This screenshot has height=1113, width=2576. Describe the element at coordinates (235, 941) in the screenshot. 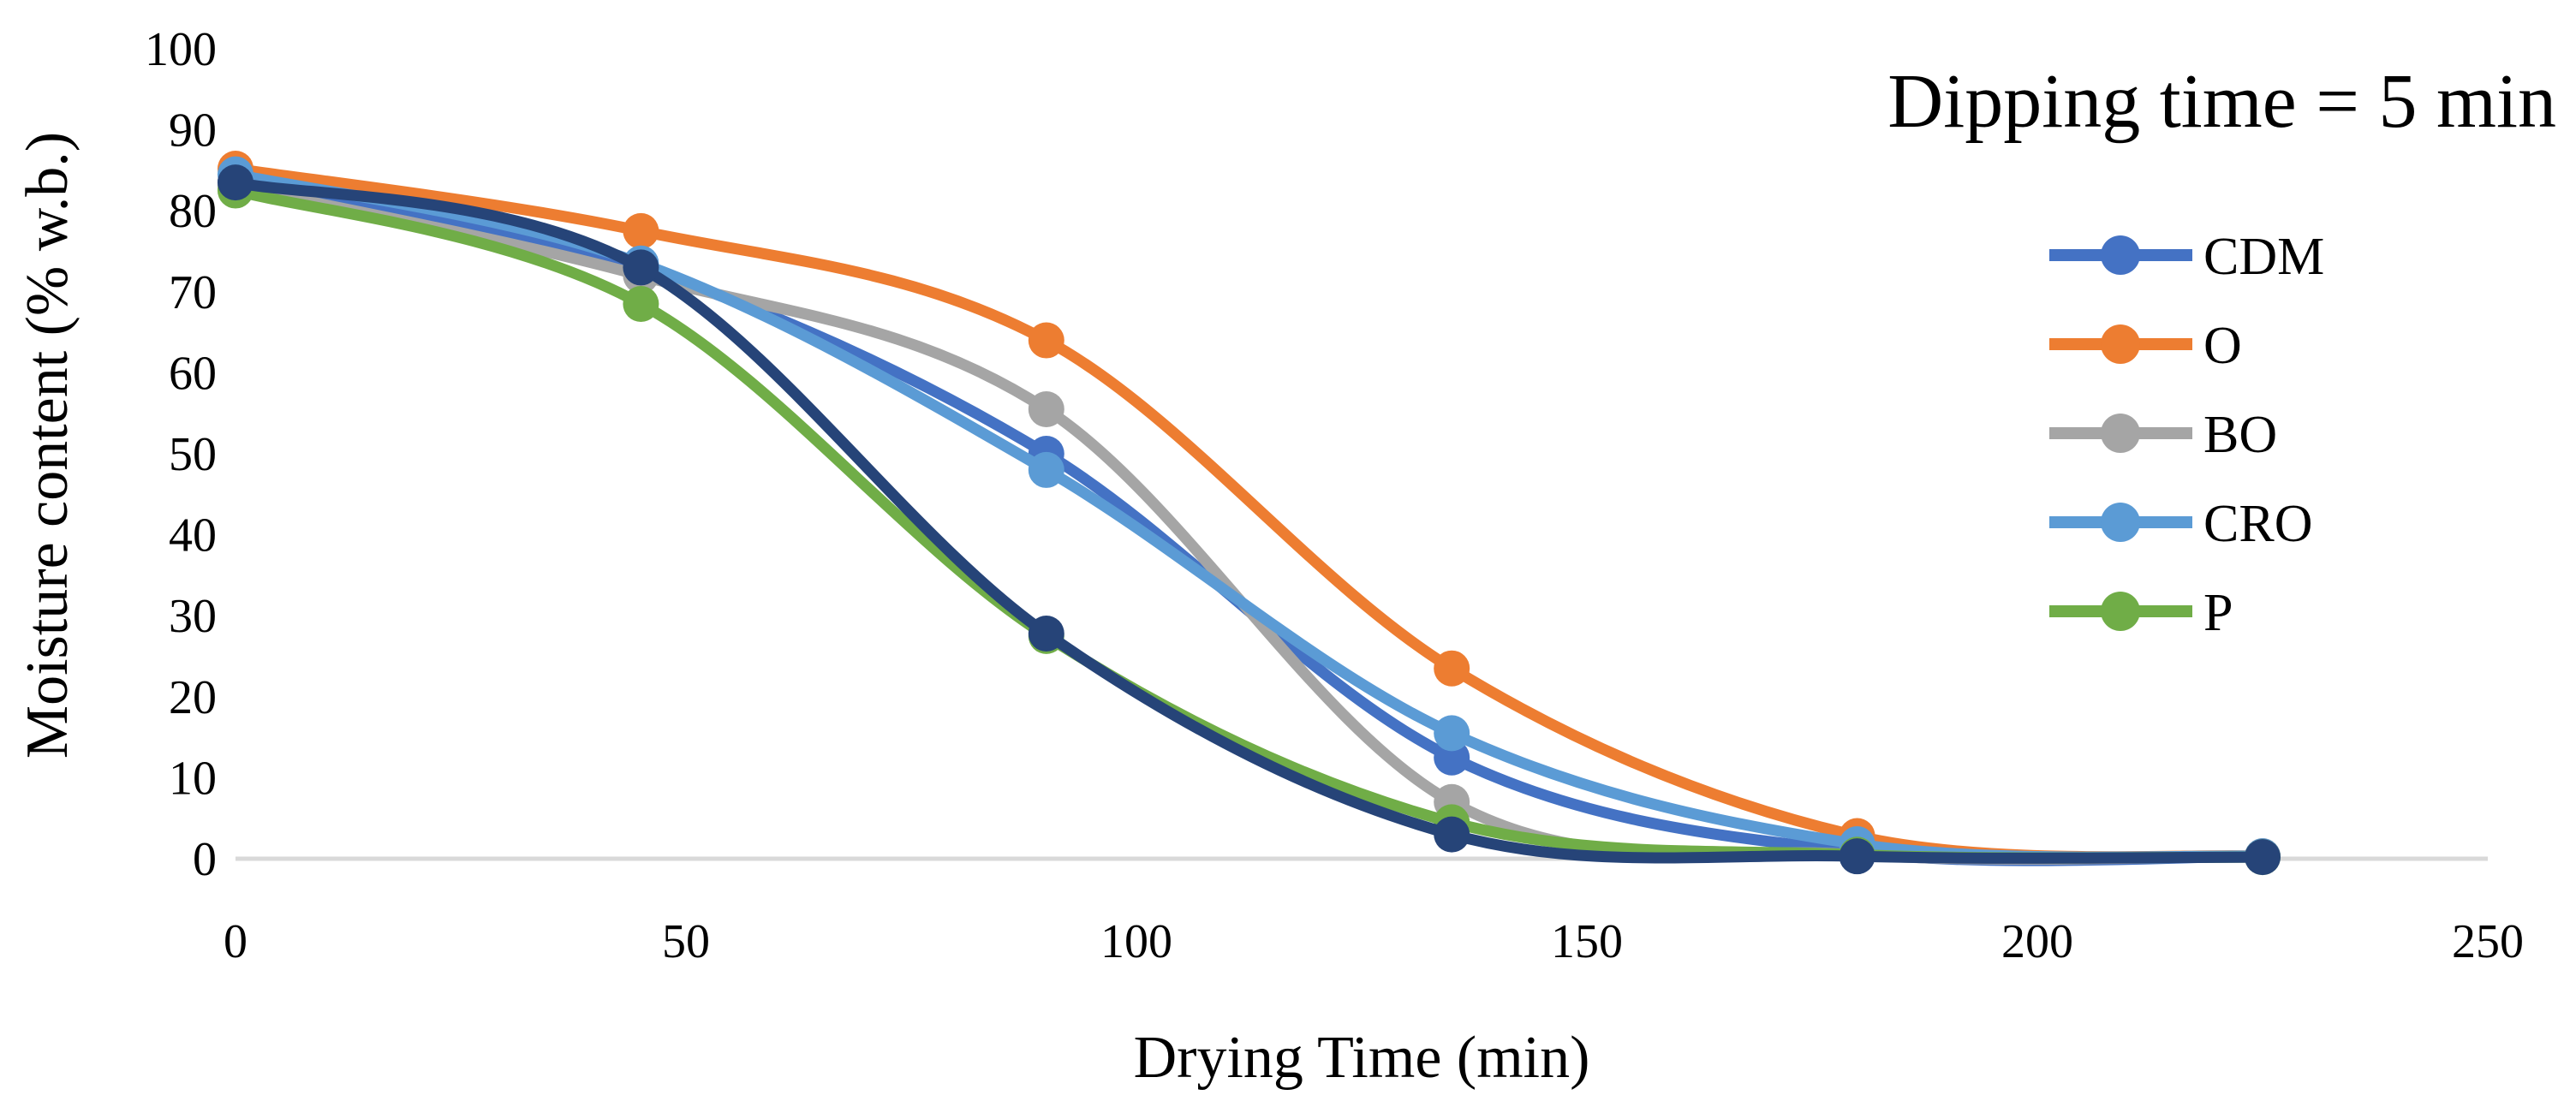

I see `x-tick-label: 0` at that location.